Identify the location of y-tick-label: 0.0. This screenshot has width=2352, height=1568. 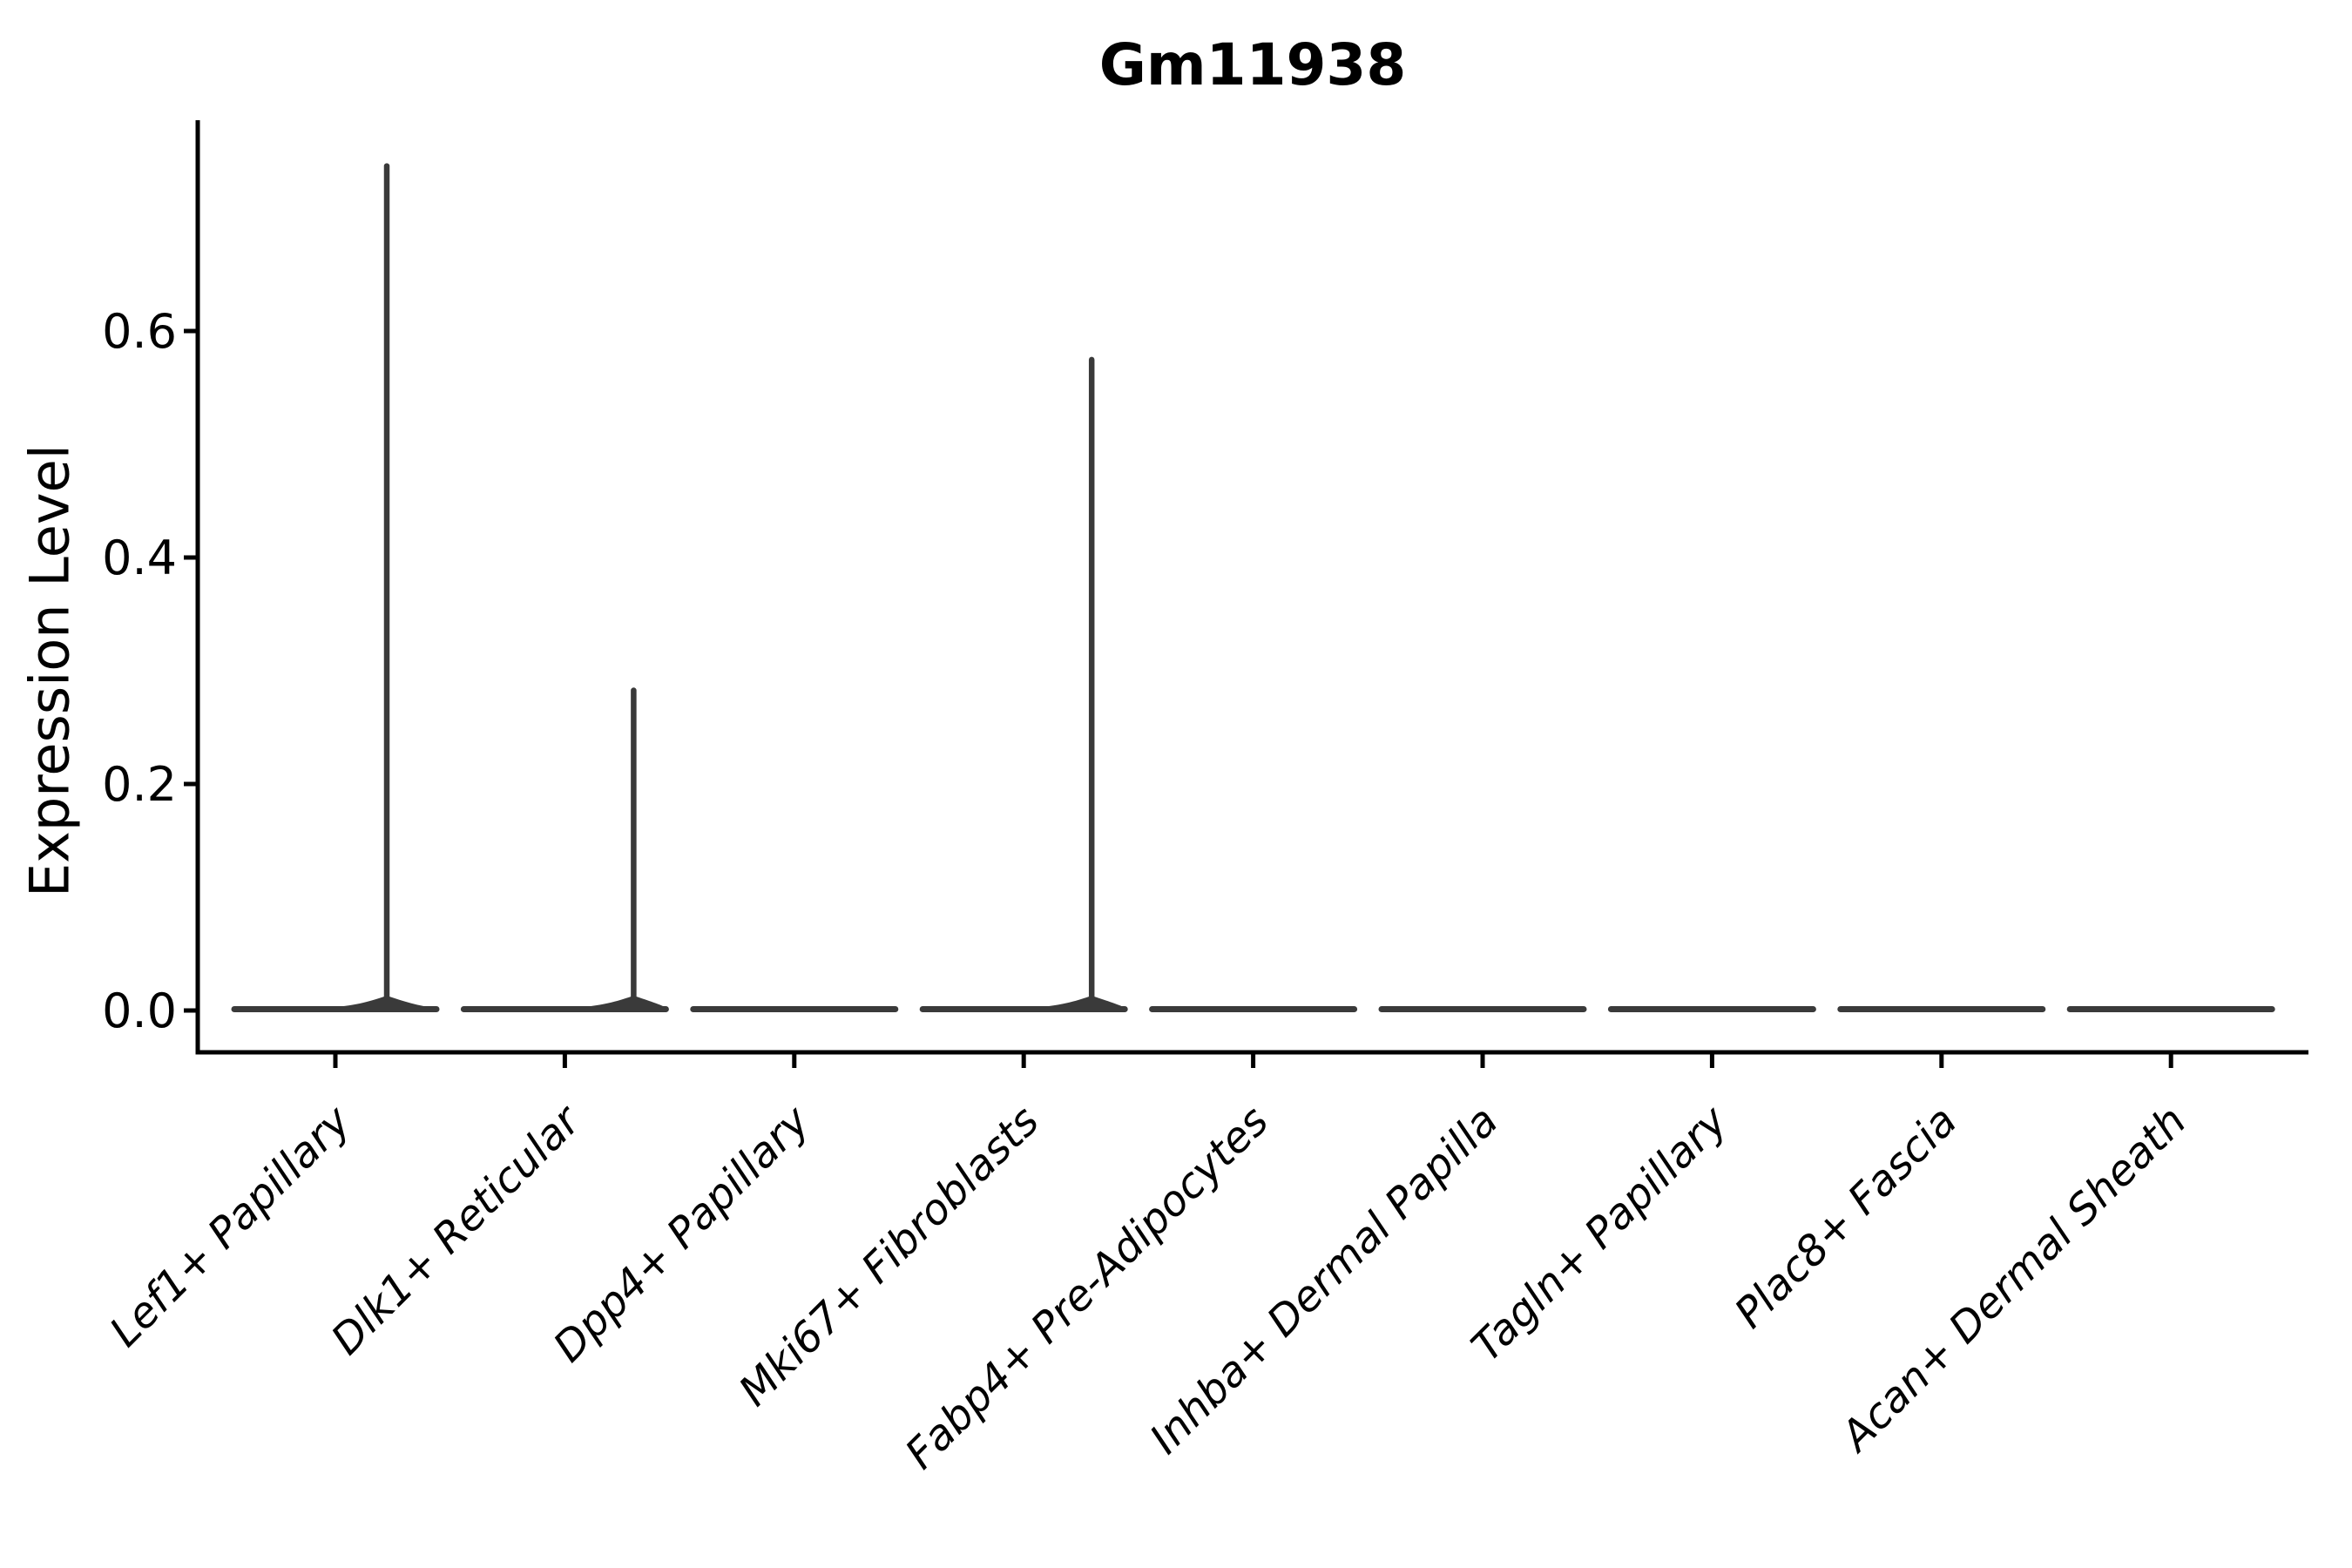
(139, 1011).